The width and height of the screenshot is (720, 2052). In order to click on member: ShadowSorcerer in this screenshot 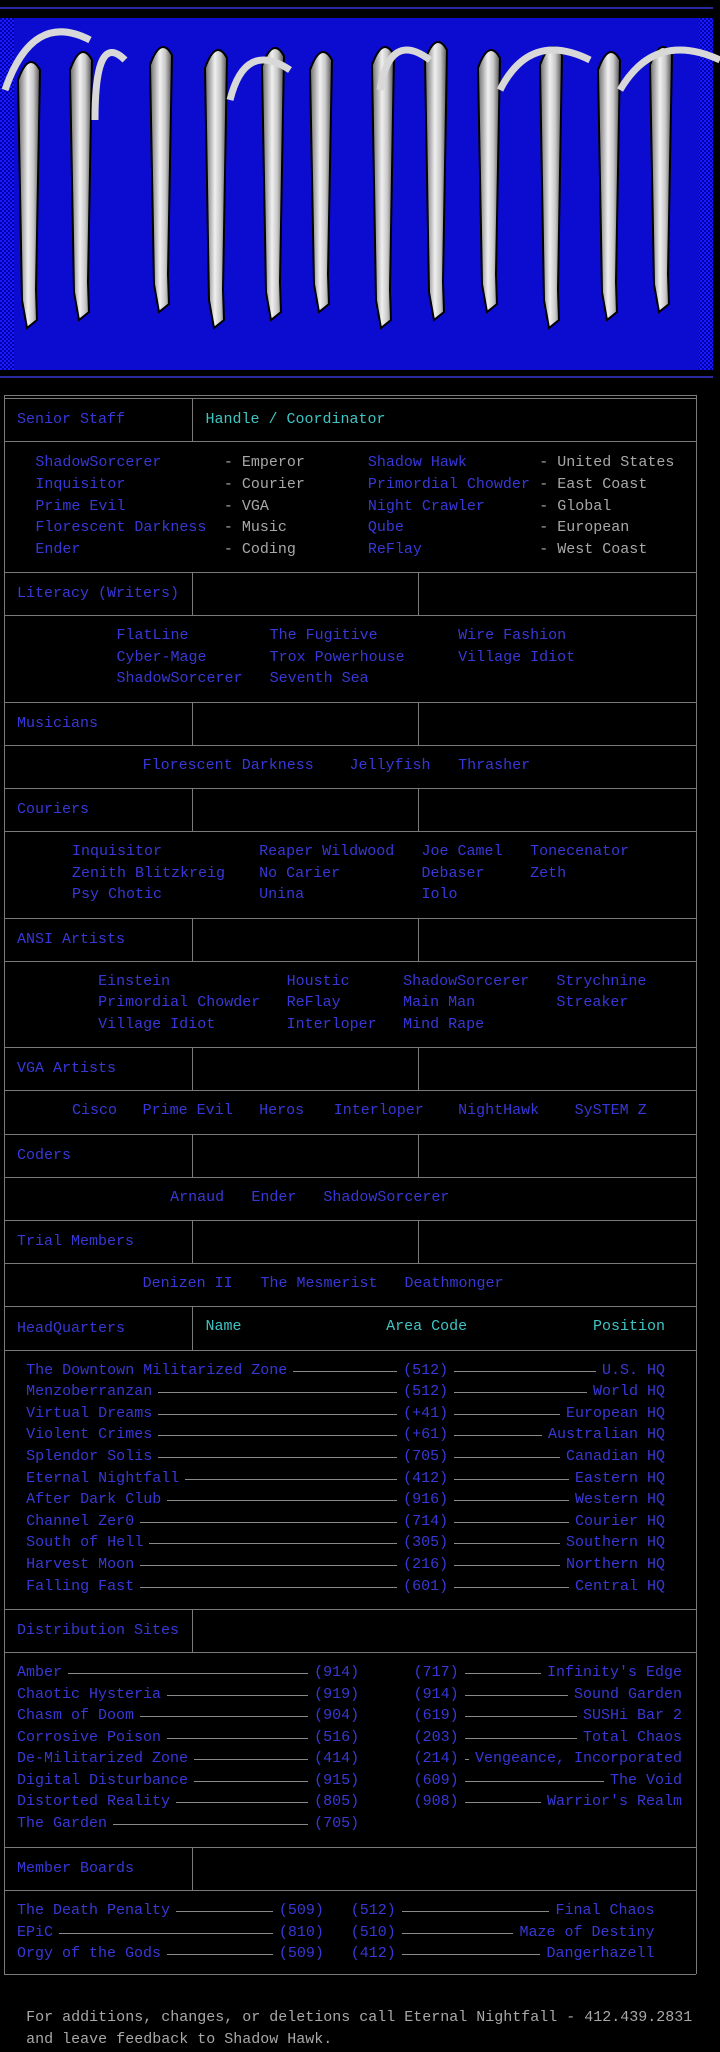, I will do `click(386, 1197)`.